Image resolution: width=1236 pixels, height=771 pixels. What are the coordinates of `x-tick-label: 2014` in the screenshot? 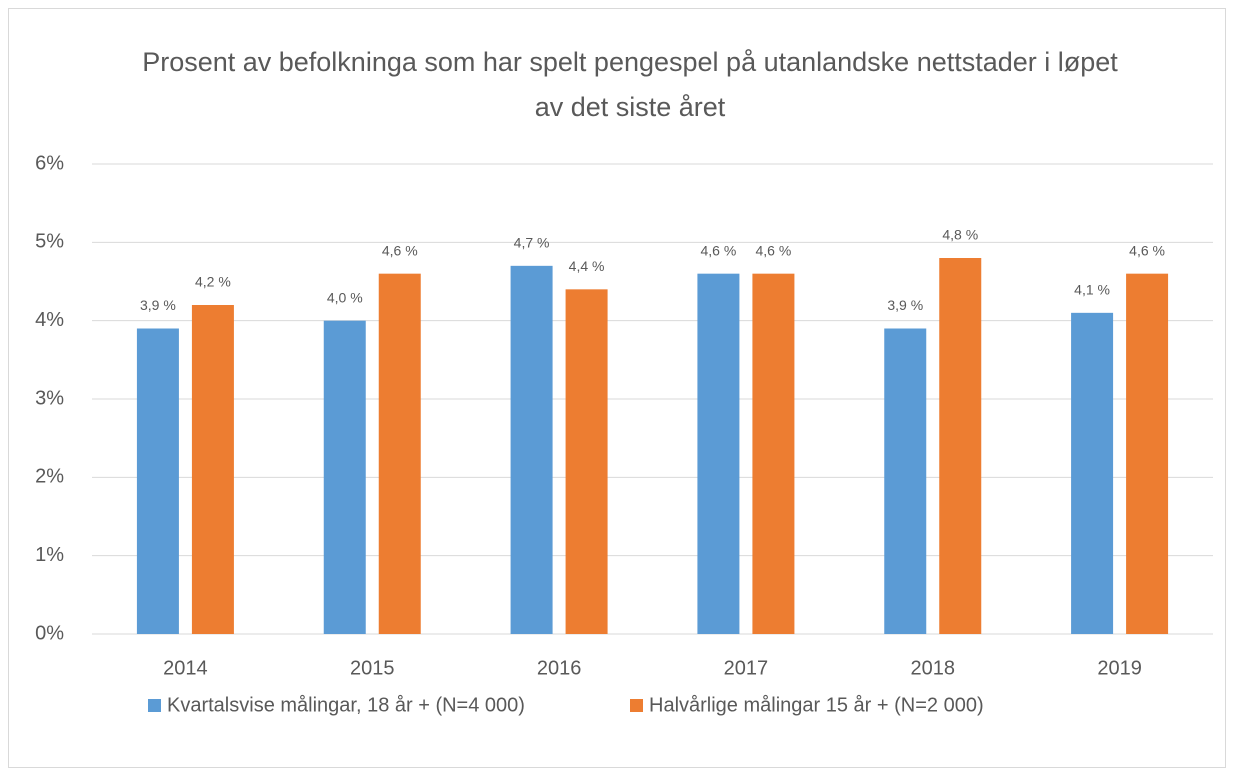 It's located at (185, 668).